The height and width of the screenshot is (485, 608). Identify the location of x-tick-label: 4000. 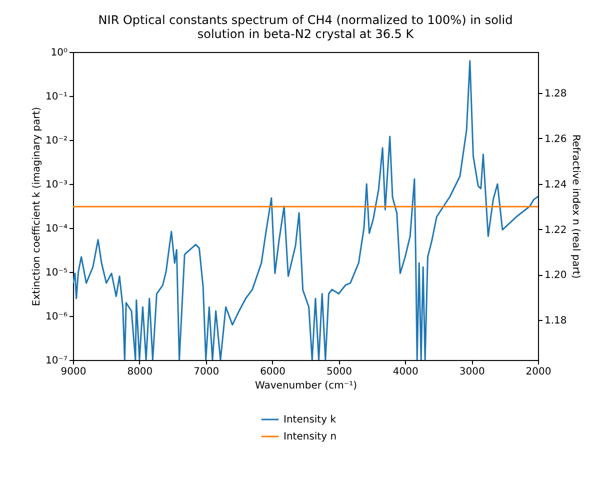
(405, 372).